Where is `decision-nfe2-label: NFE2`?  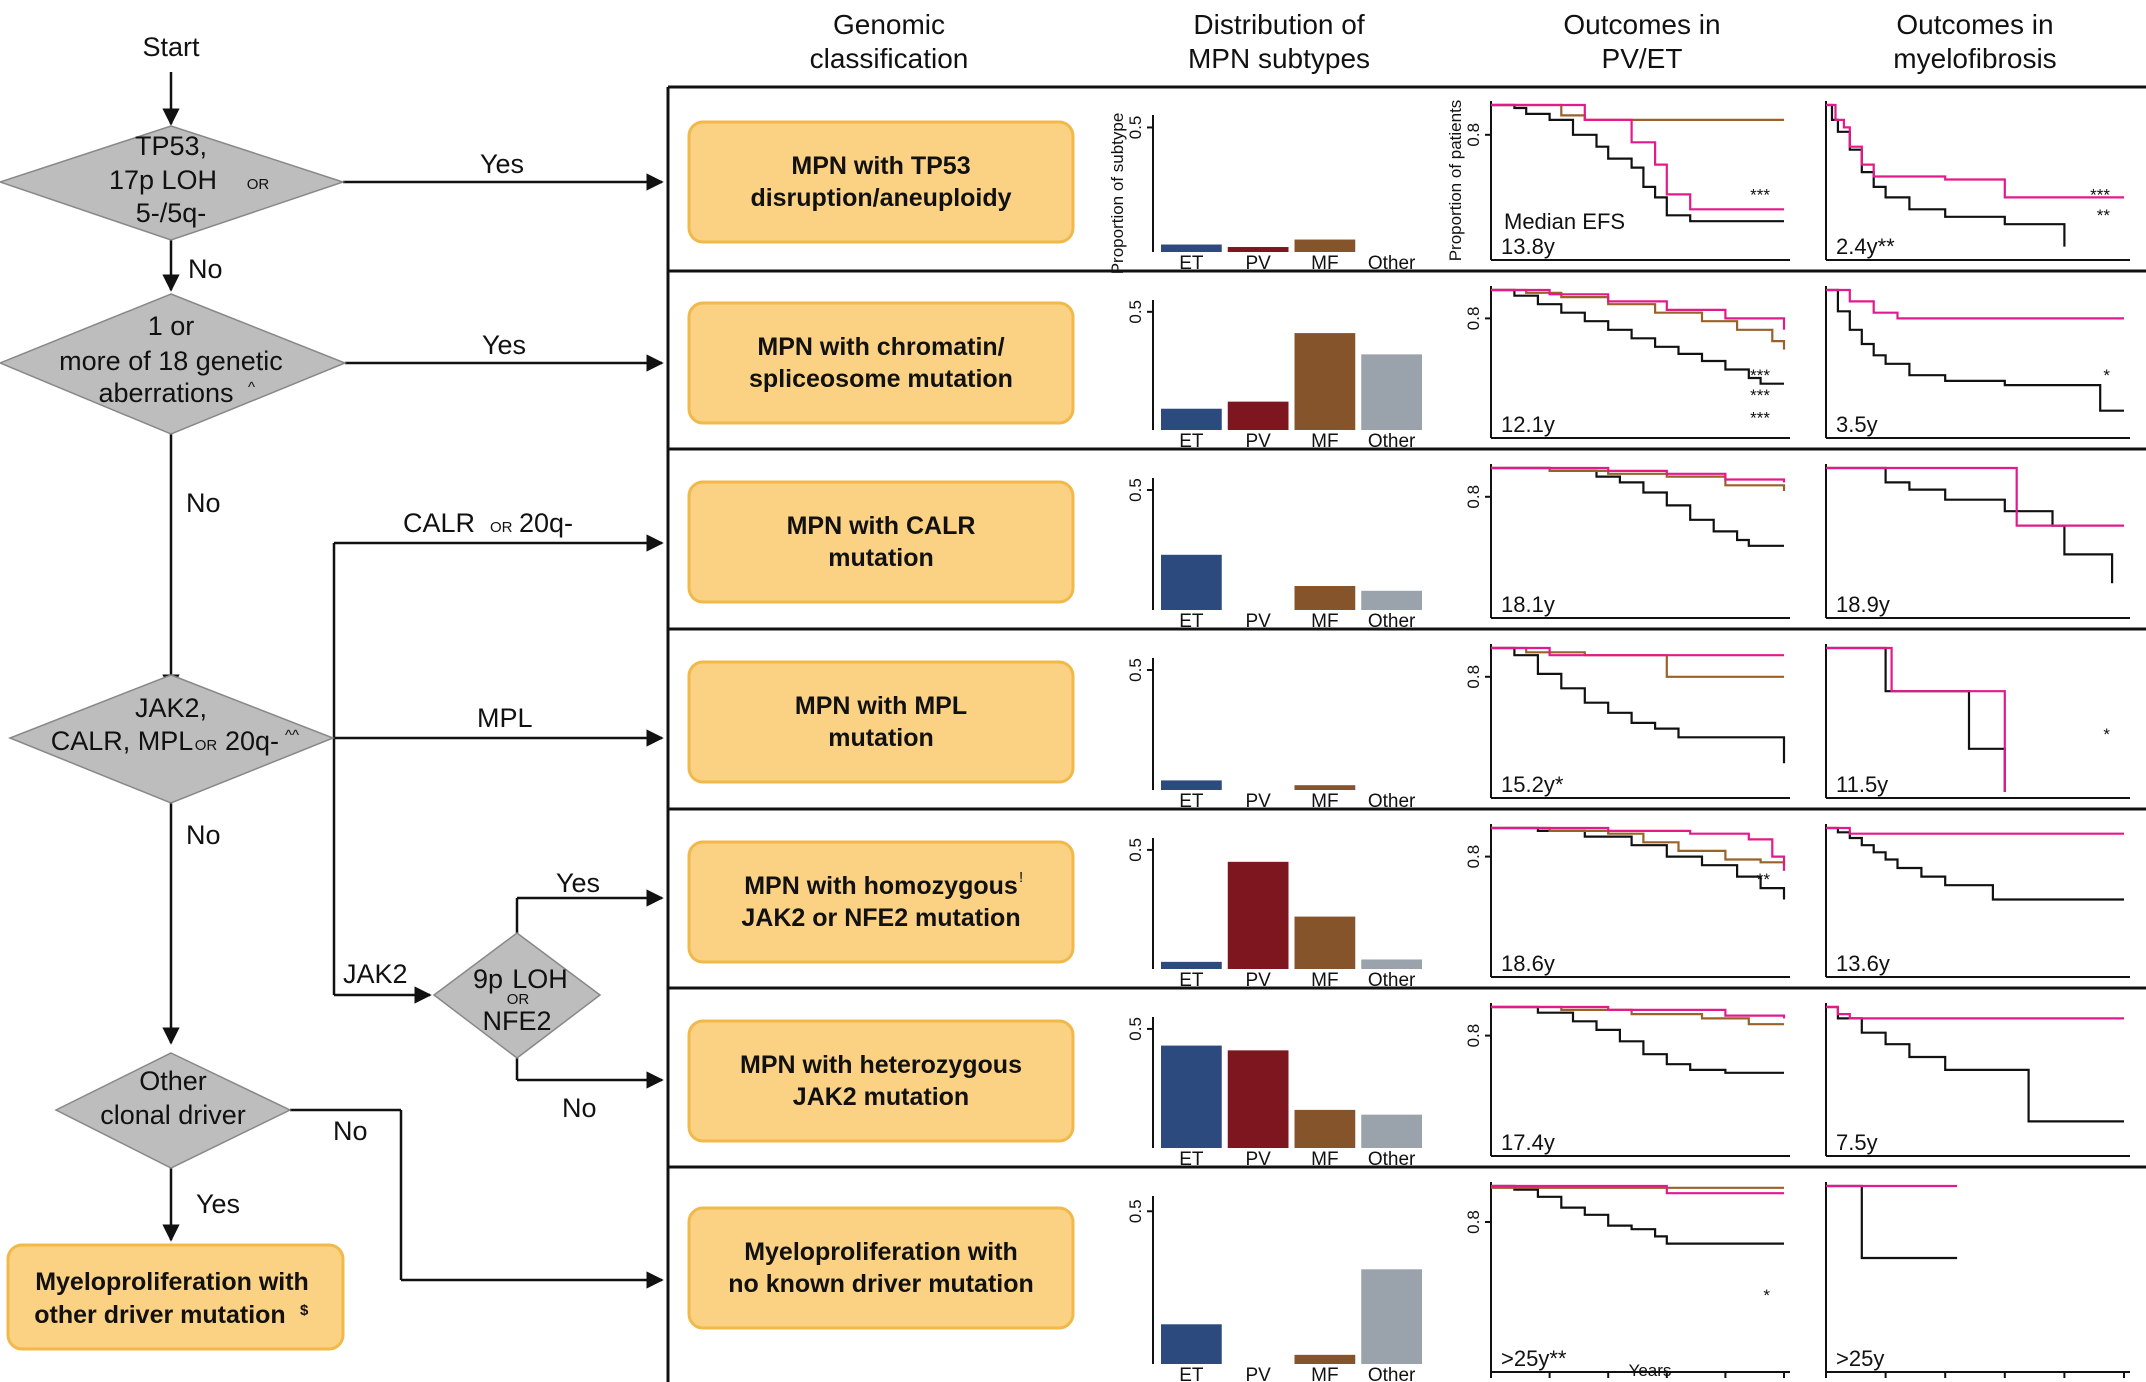 decision-nfe2-label: NFE2 is located at coordinates (516, 1021).